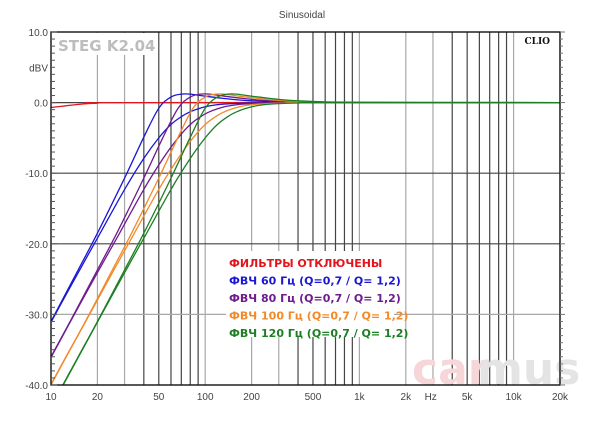  I want to click on x-tick-label: 500, so click(313, 397).